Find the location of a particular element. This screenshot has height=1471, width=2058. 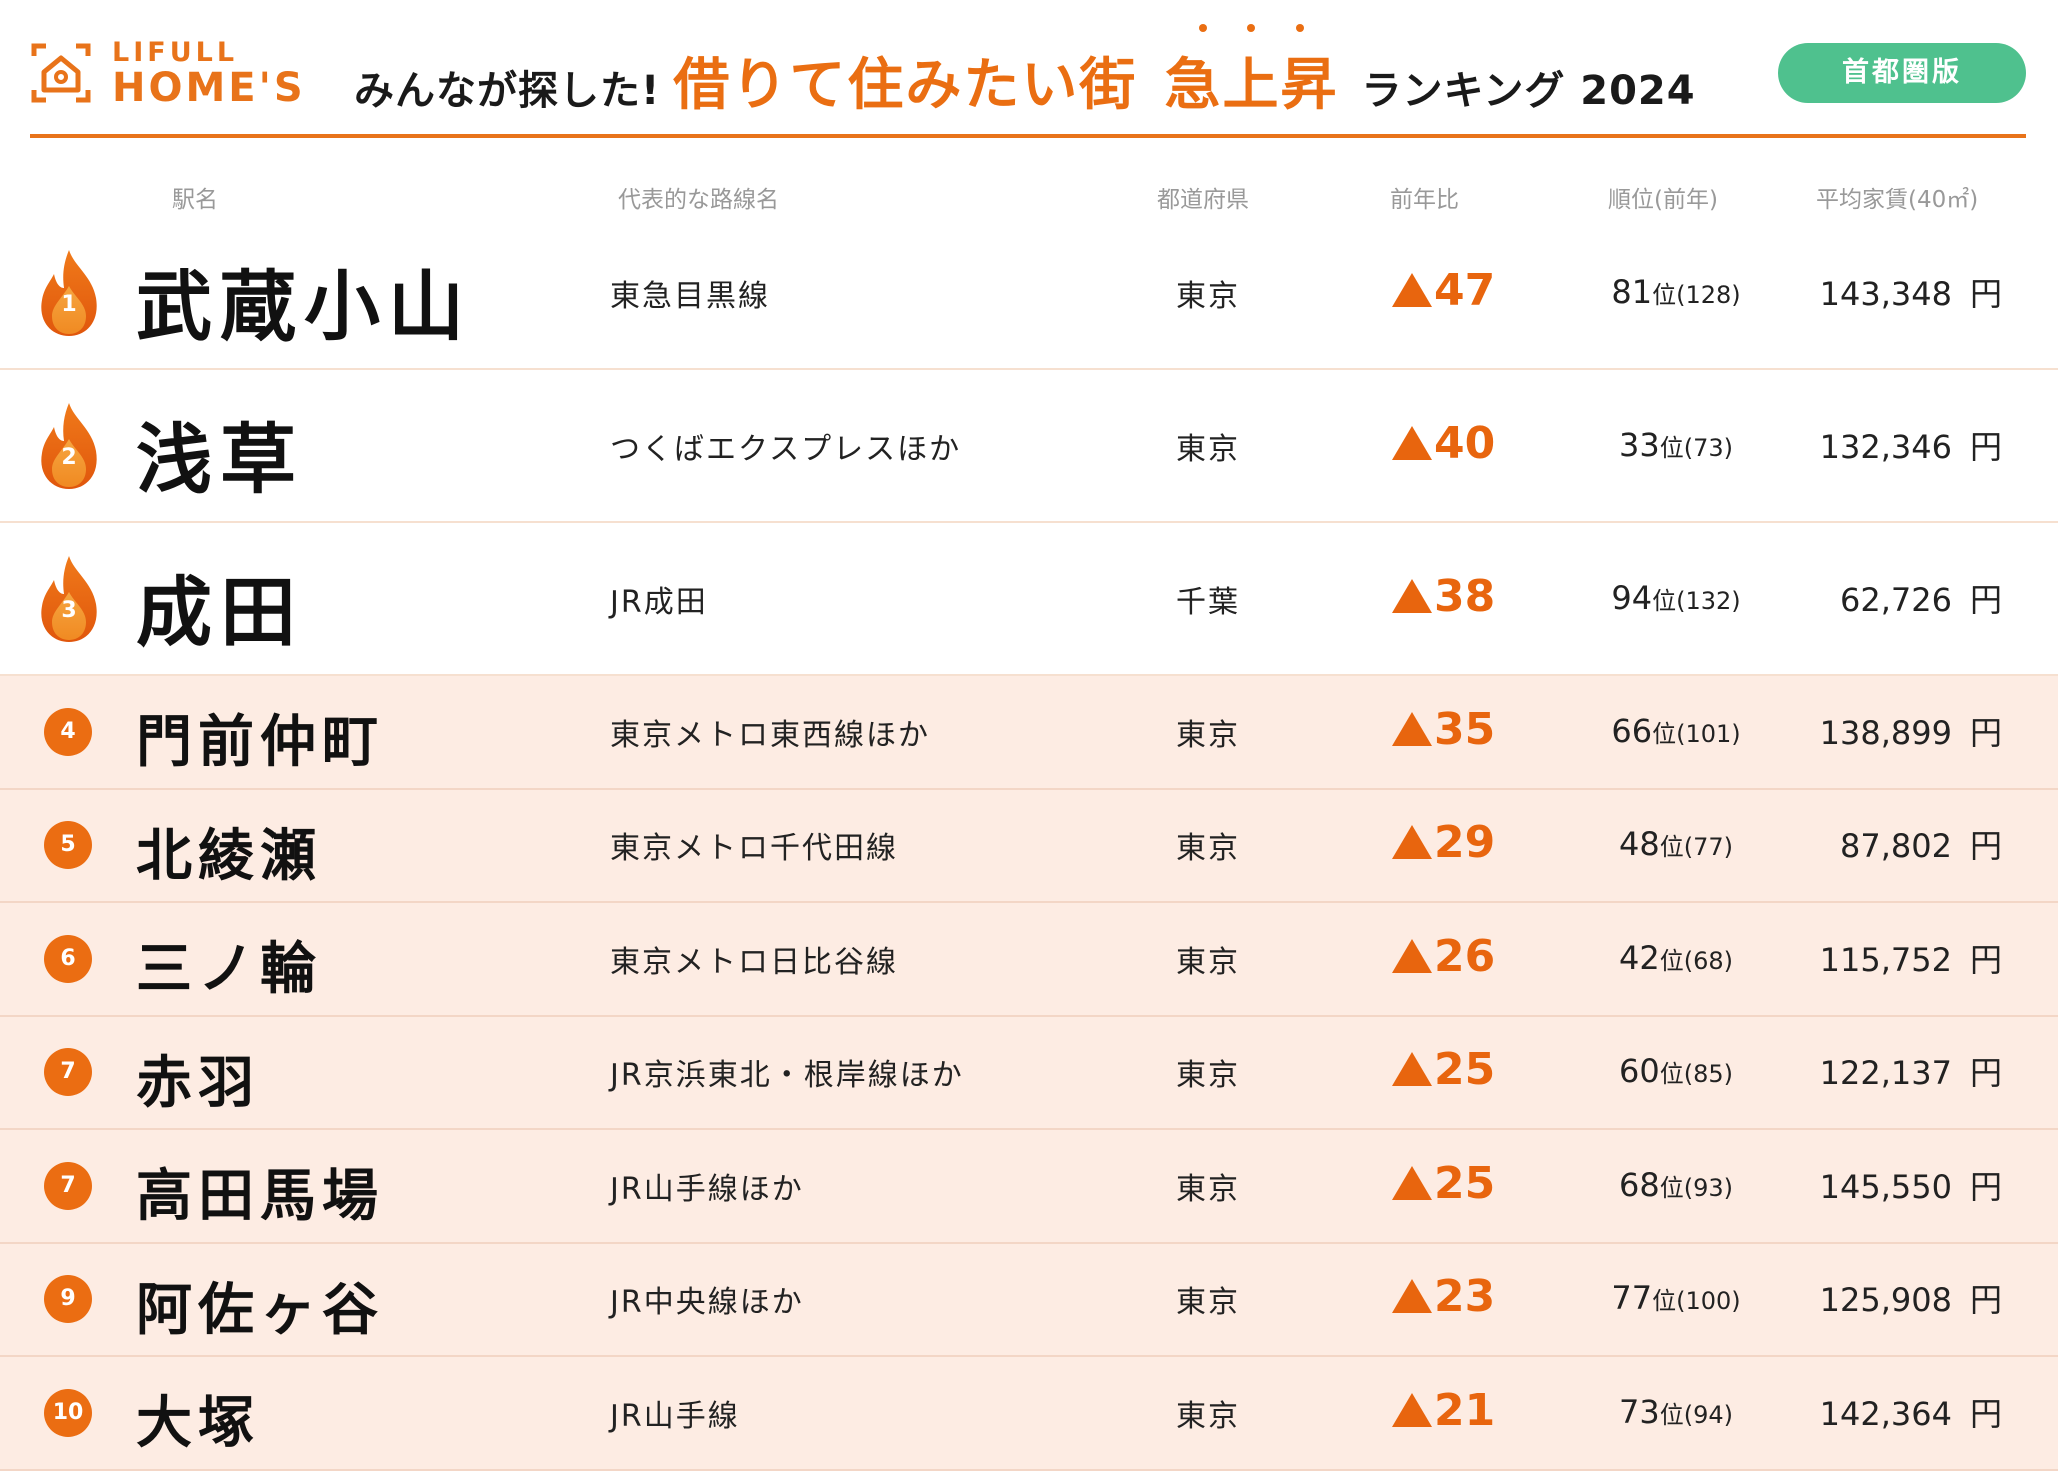

previous-rank: (94) is located at coordinates (1708, 1414).